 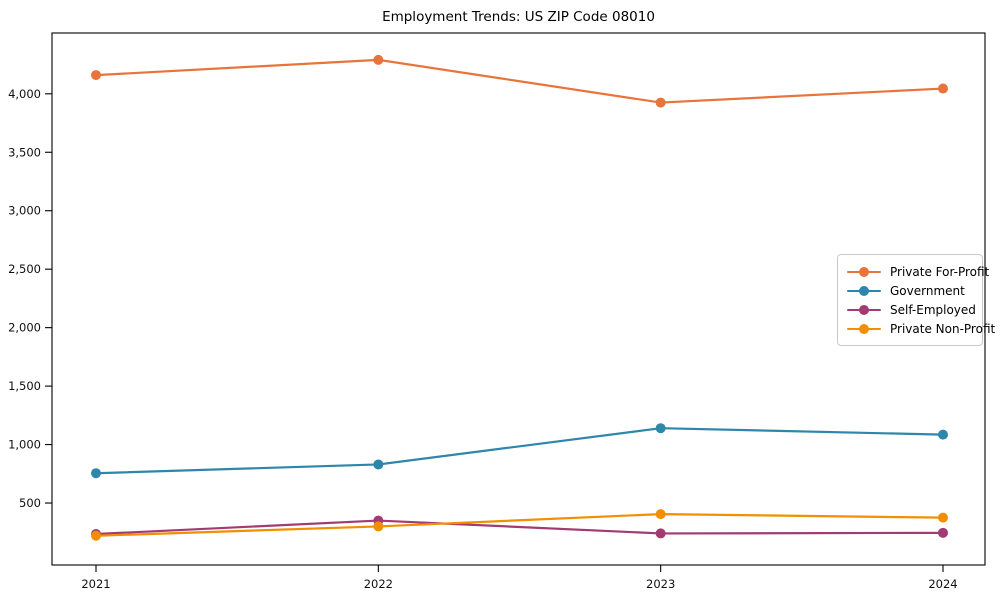 What do you see at coordinates (24, 152) in the screenshot?
I see `y-axis-tick-label: 3,500` at bounding box center [24, 152].